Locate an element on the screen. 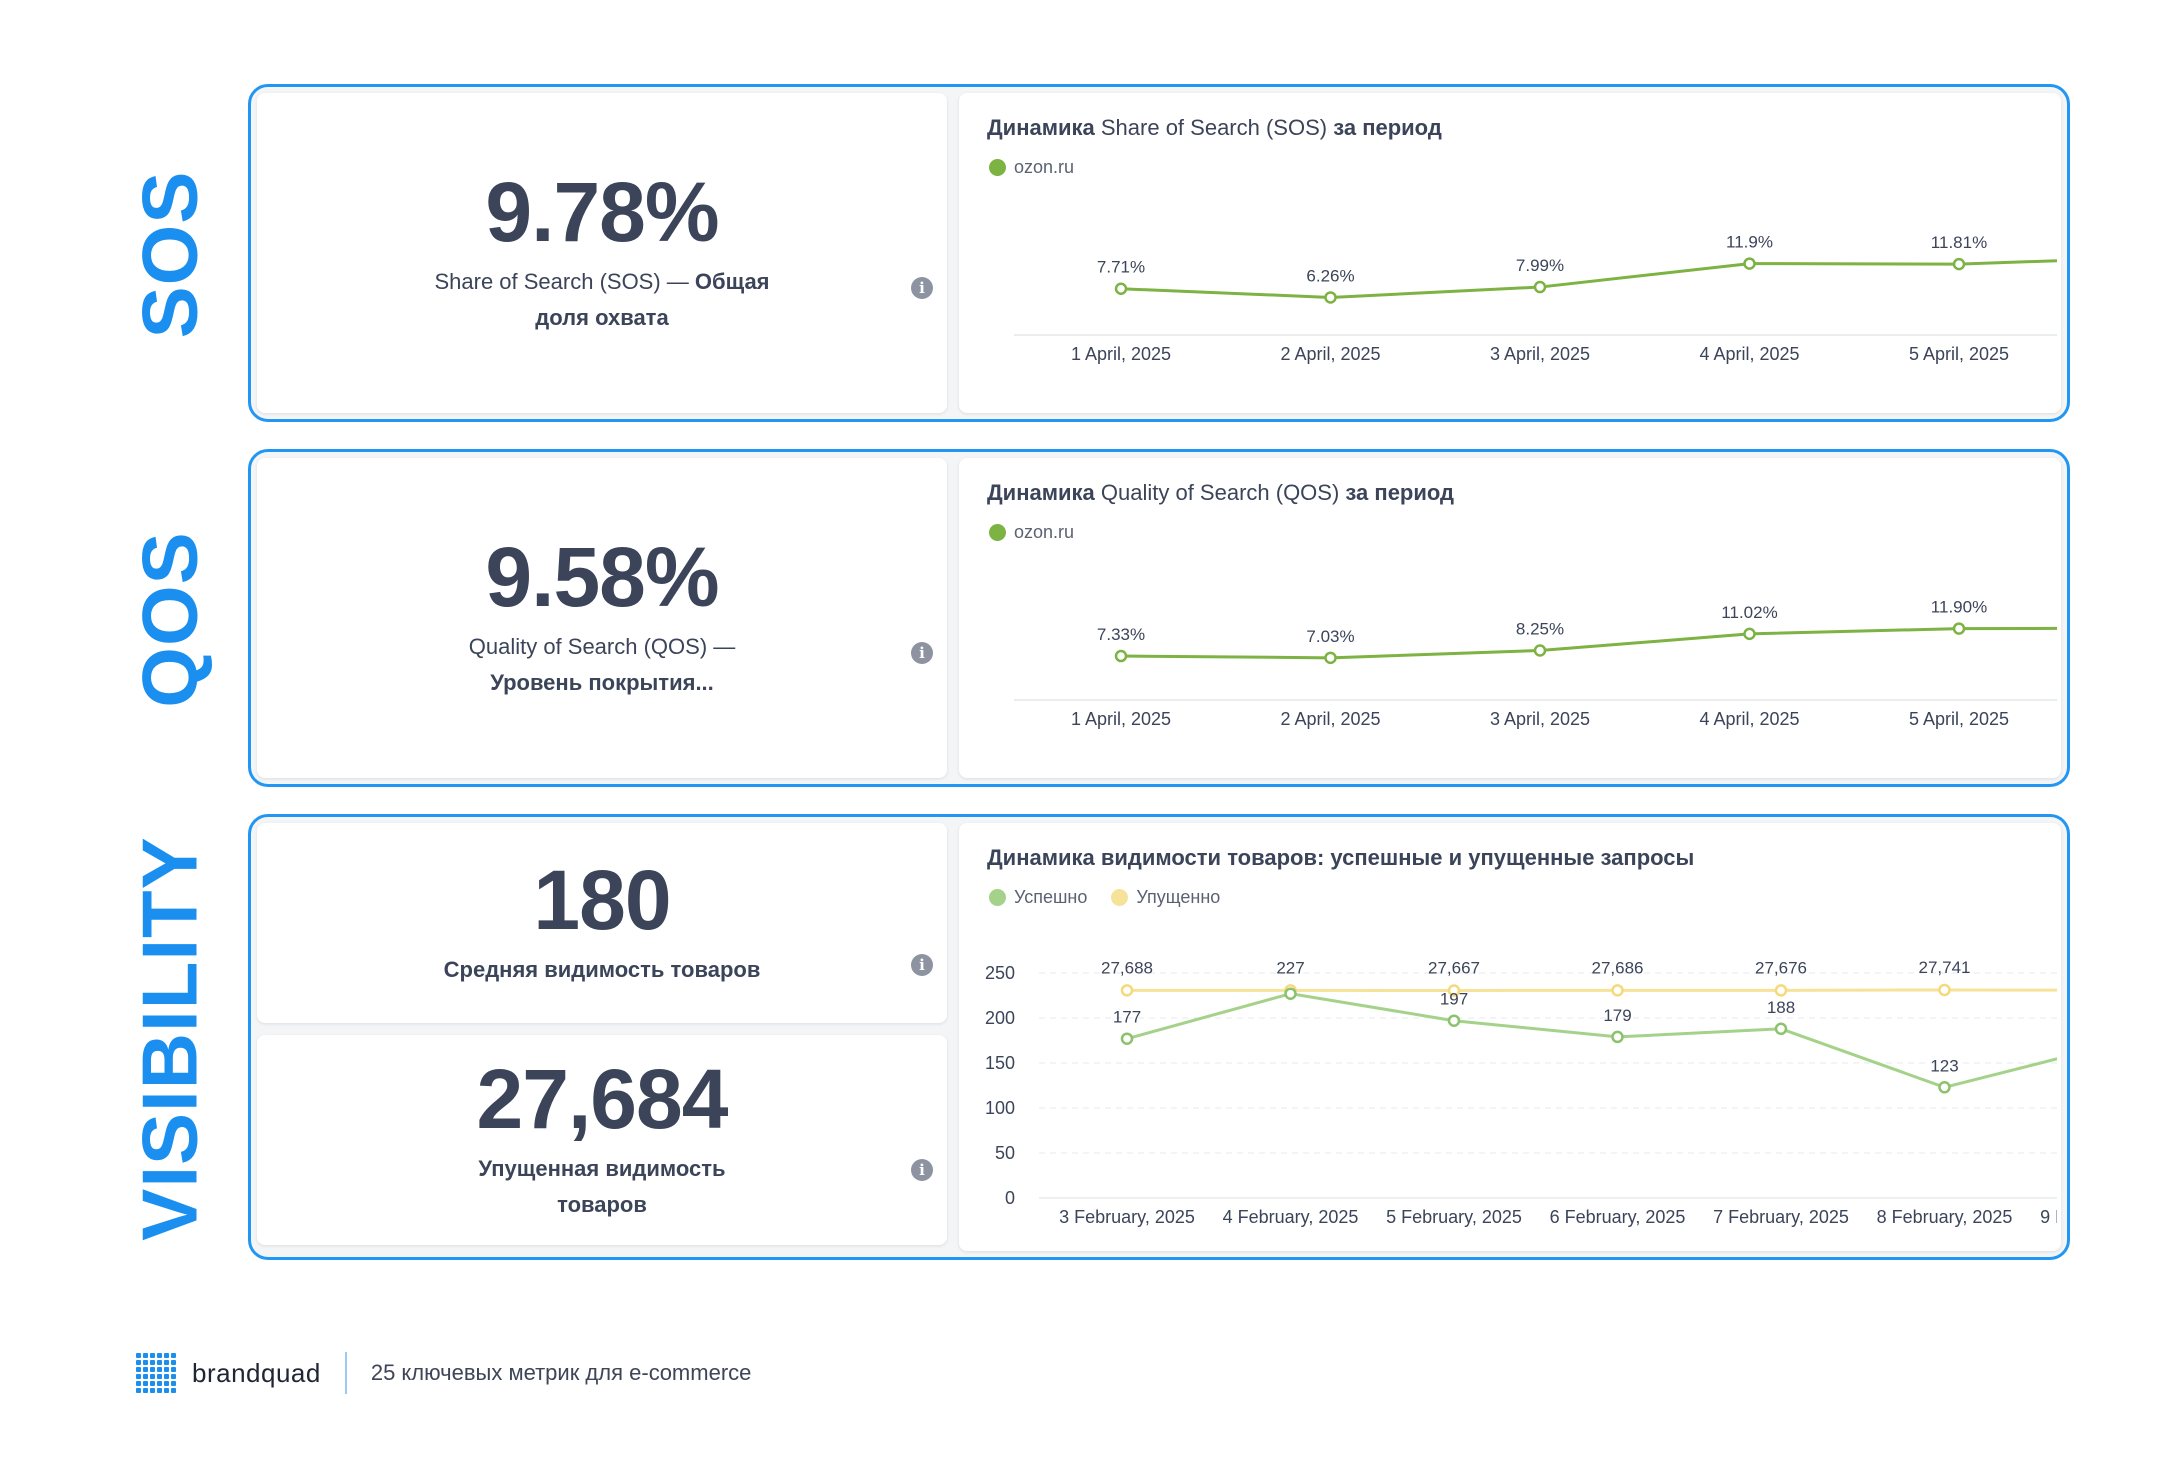 The width and height of the screenshot is (2180, 1473). section-label-qos: QOS is located at coordinates (169, 619).